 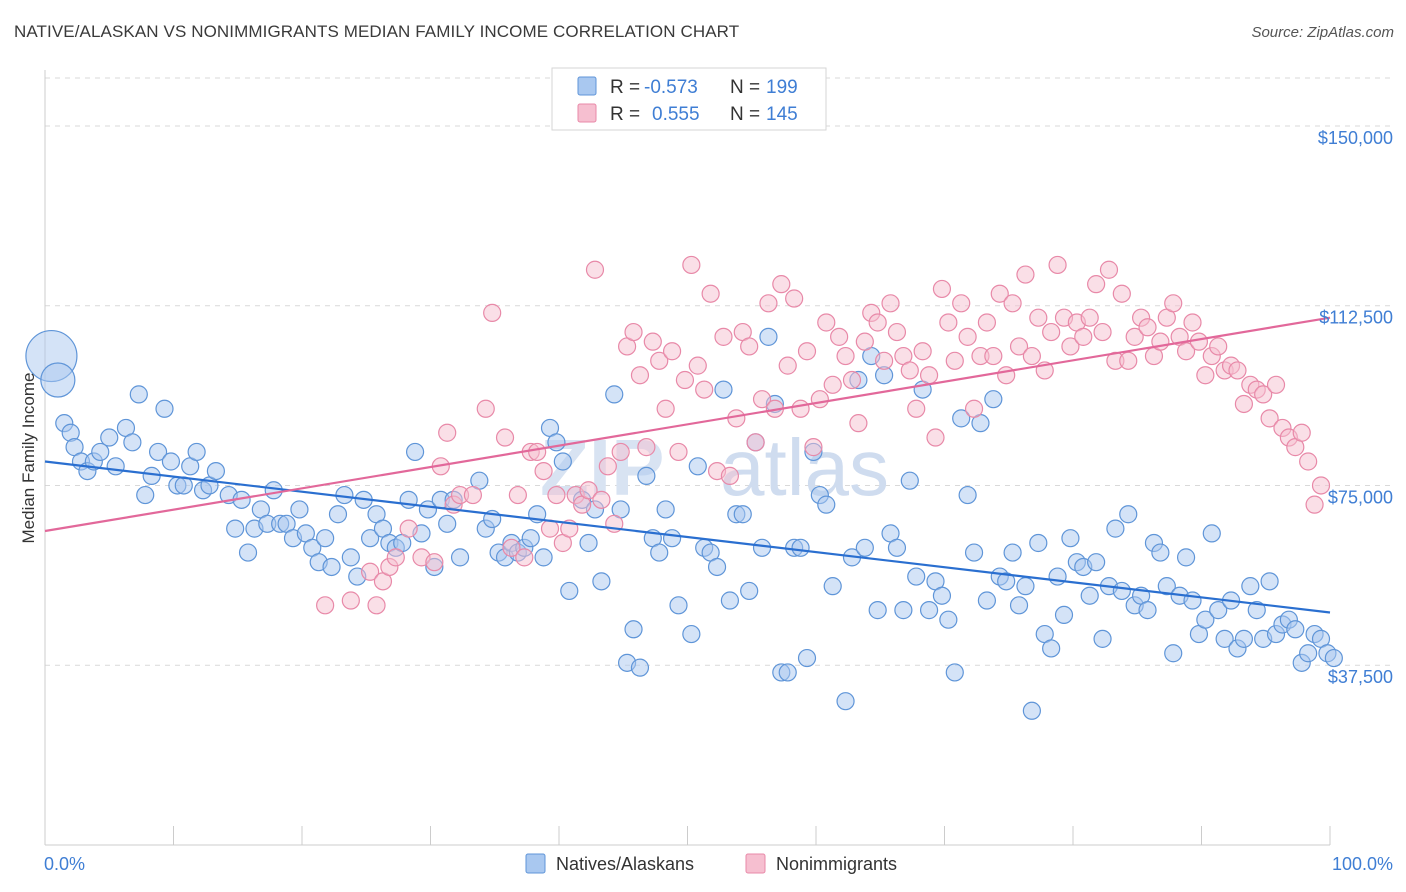 What do you see at coordinates (1360, 497) in the screenshot?
I see `y-tick-label: $75,000` at bounding box center [1360, 497].